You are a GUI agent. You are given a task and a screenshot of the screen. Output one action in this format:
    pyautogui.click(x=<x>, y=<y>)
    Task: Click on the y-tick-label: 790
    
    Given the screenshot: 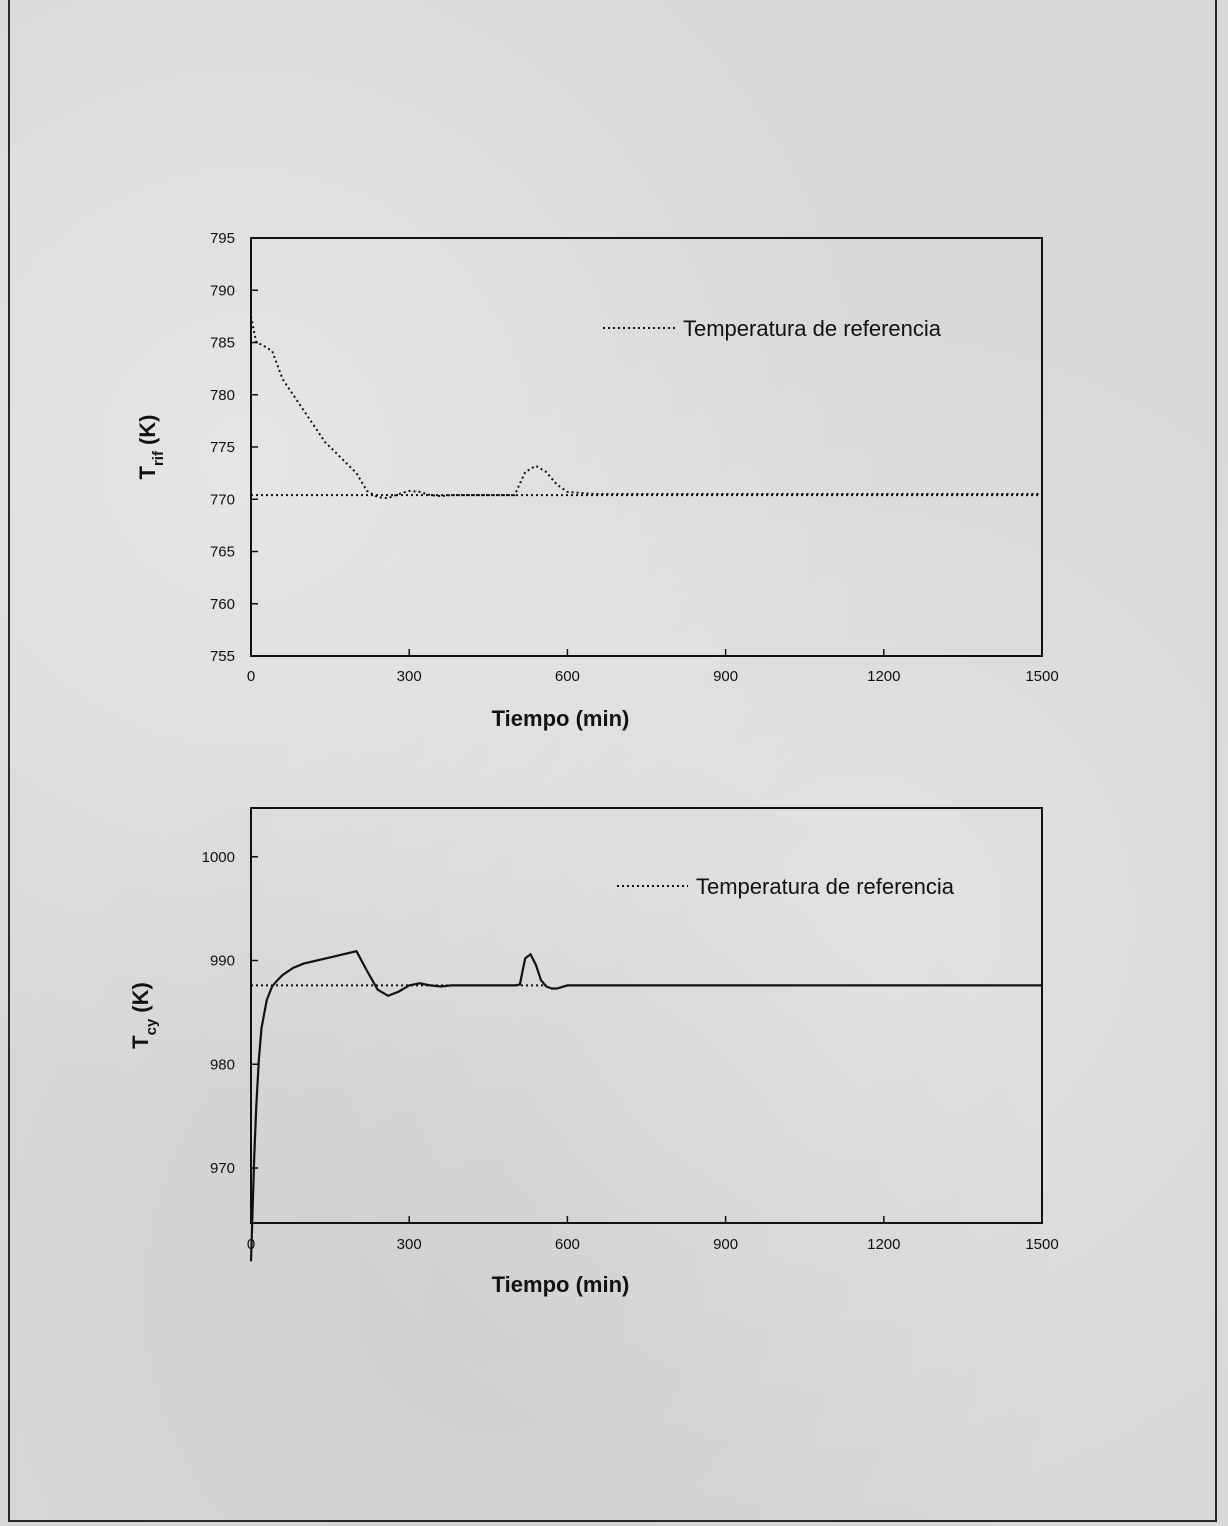 What is the action you would take?
    pyautogui.click(x=222, y=290)
    